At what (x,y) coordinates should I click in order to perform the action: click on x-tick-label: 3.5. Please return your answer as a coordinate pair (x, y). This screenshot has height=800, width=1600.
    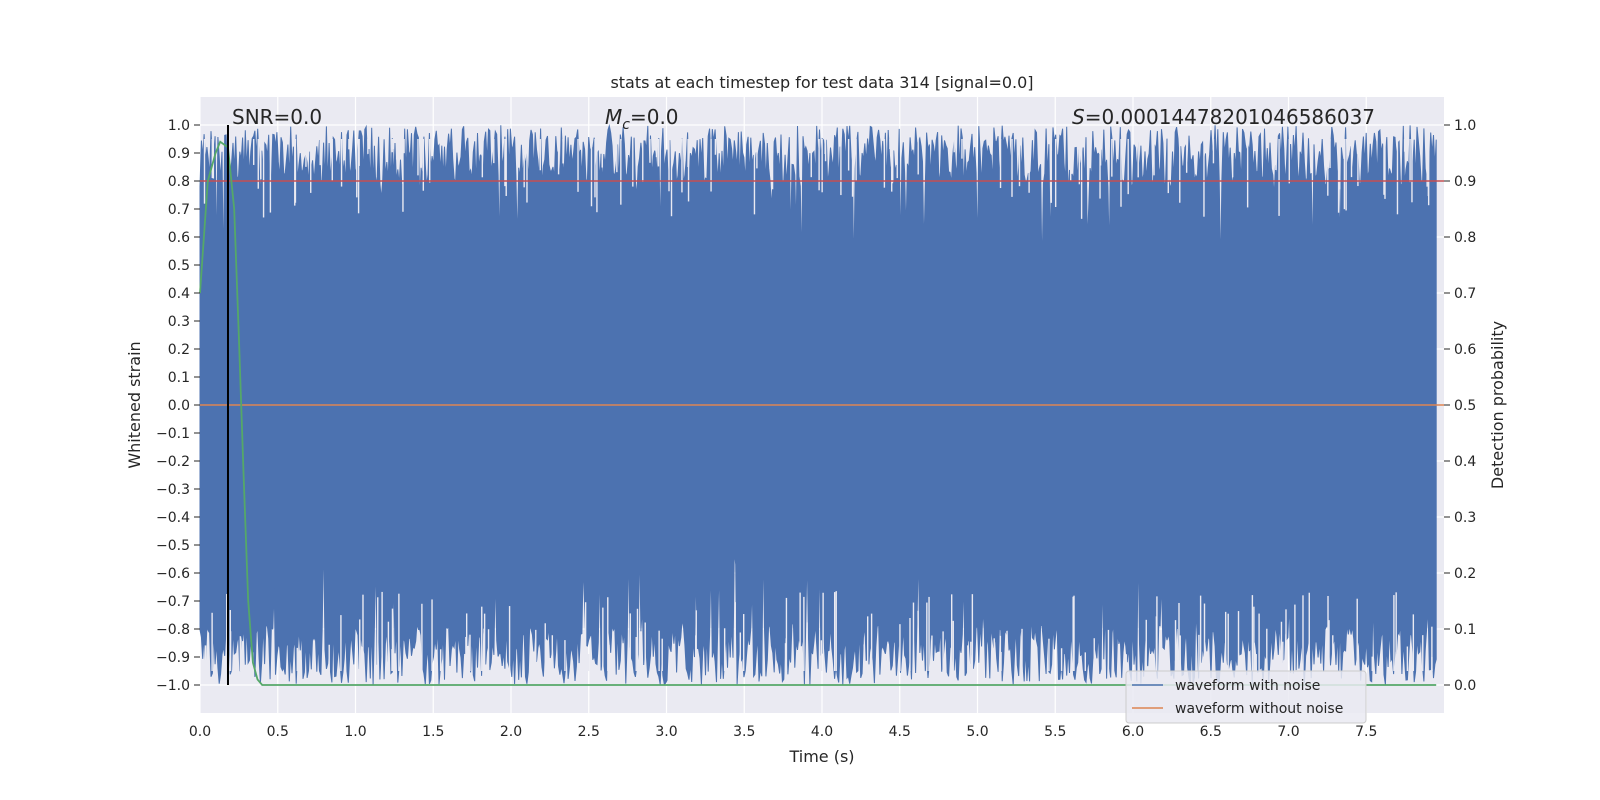
    Looking at the image, I should click on (744, 732).